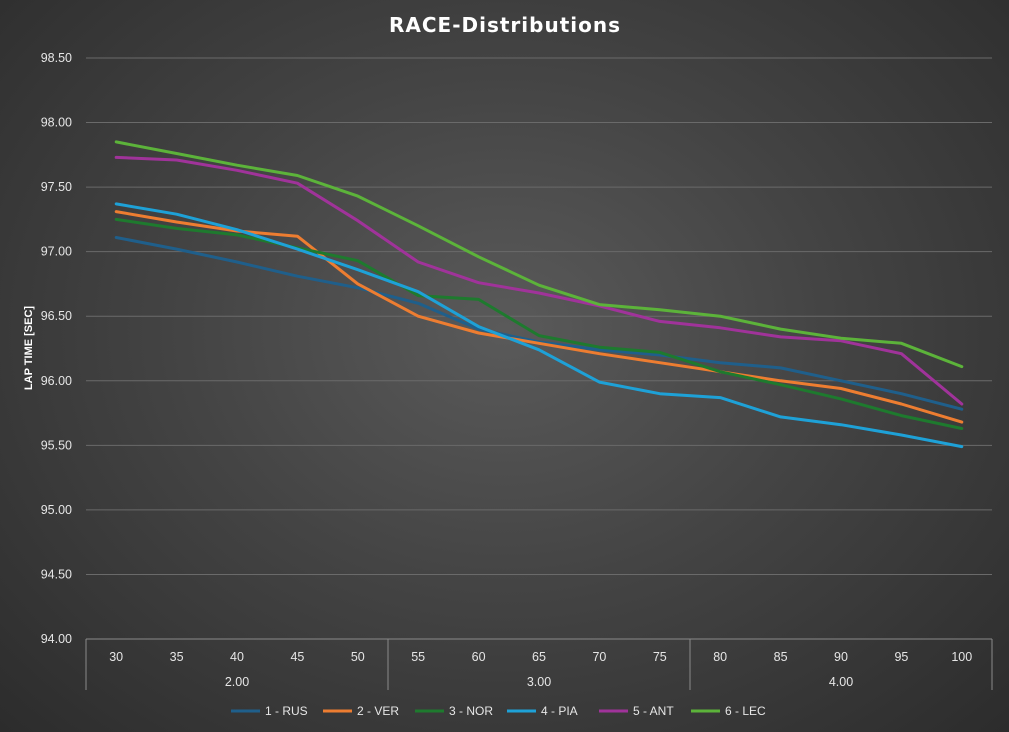 Image resolution: width=1009 pixels, height=732 pixels. I want to click on y-tick-label: 96.00, so click(56, 381).